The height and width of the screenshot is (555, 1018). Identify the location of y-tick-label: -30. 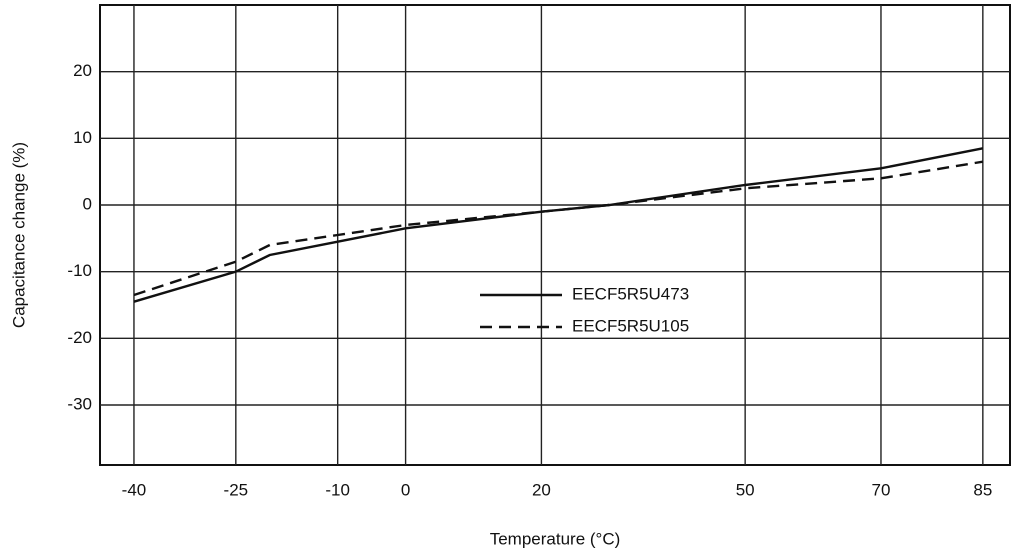
(79, 403).